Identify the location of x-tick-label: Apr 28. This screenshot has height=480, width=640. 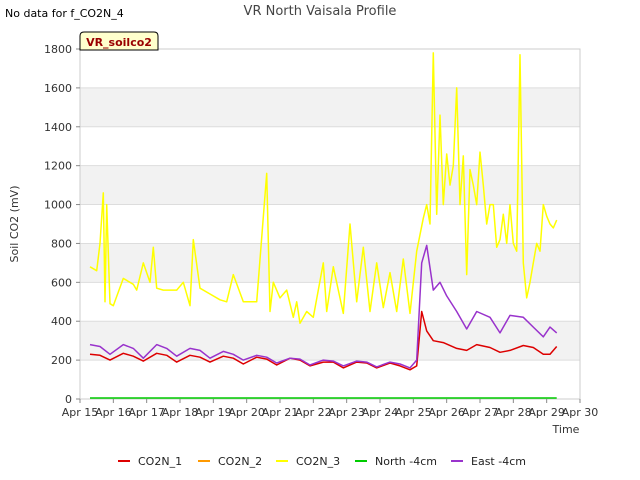
(513, 412).